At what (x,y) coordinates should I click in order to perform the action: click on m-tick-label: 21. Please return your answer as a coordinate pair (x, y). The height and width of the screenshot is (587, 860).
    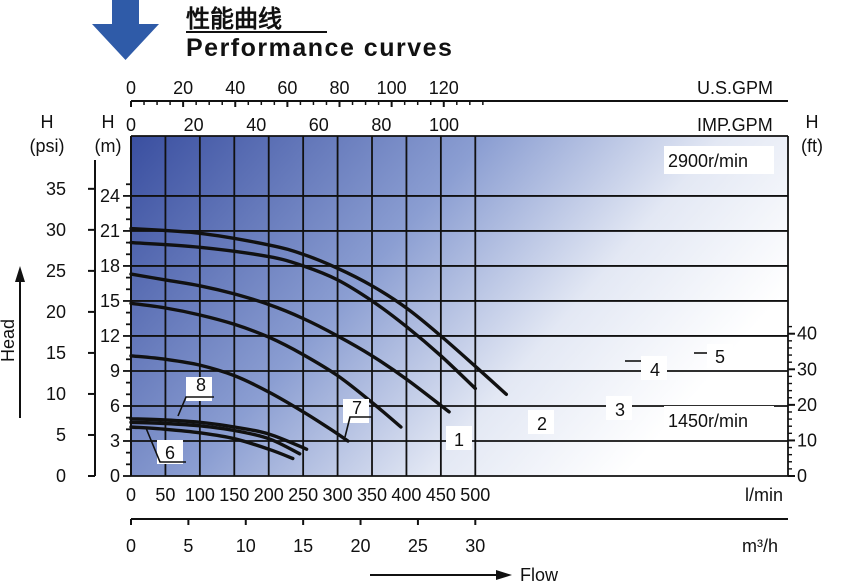
    Looking at the image, I should click on (110, 231).